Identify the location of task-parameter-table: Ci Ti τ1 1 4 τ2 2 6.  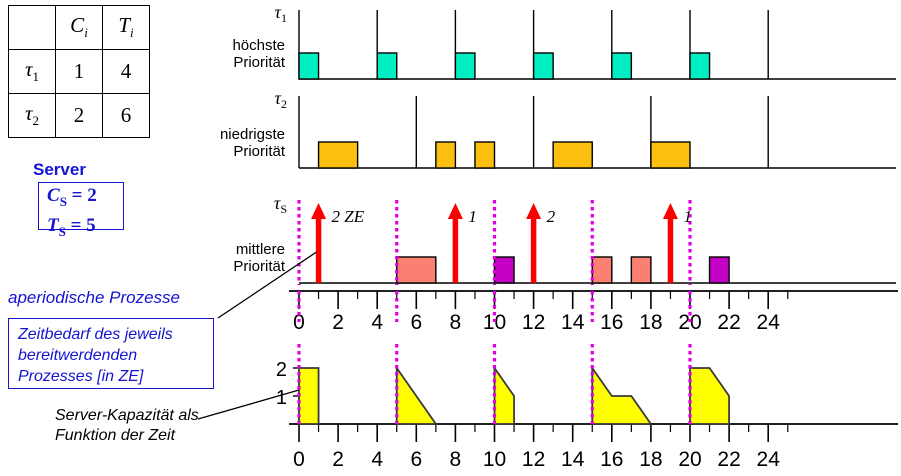
(79, 71).